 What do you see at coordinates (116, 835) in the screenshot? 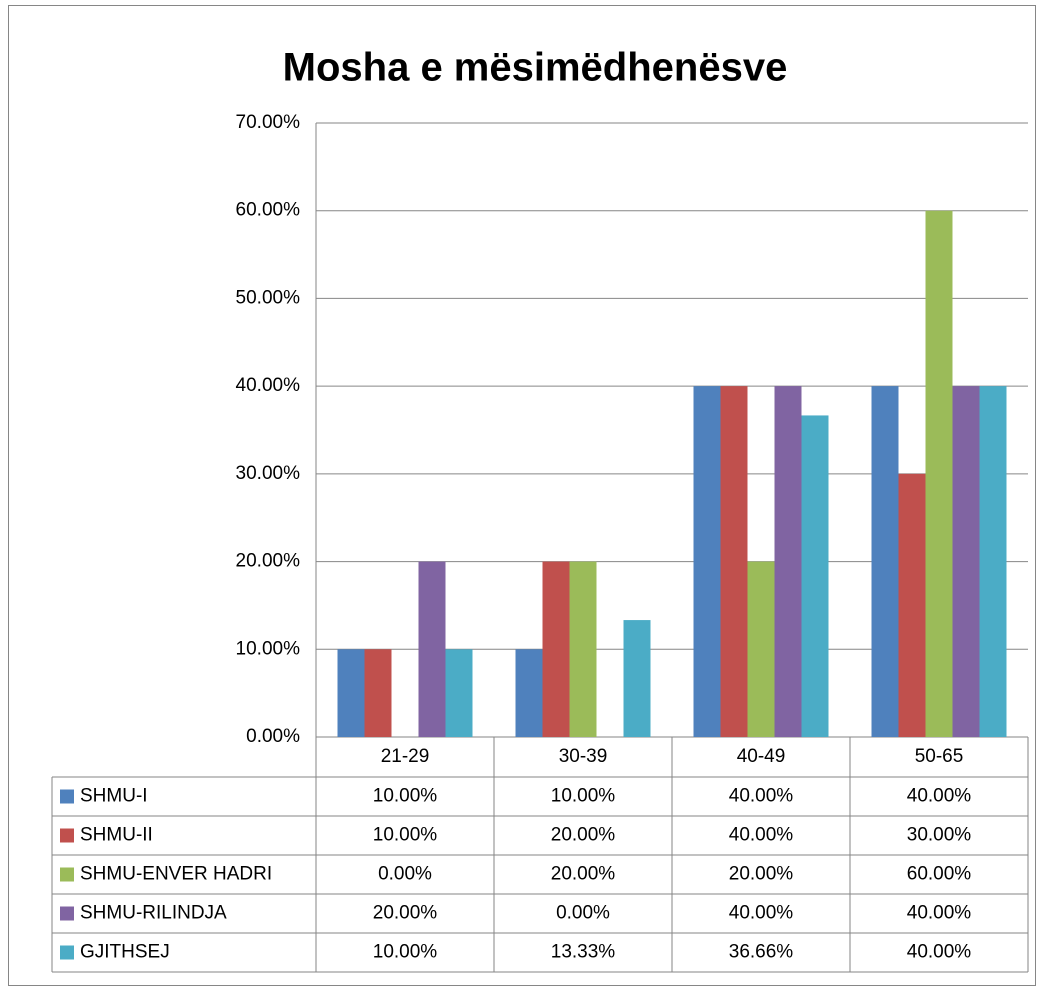
I see `legend-label: SHMU-II` at bounding box center [116, 835].